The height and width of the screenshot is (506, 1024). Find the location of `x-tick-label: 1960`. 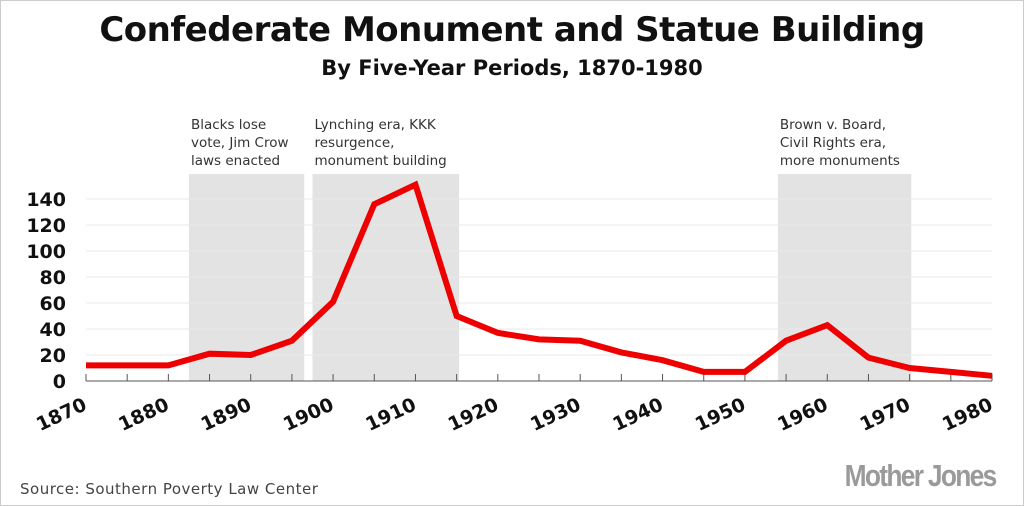

x-tick-label: 1960 is located at coordinates (802, 415).